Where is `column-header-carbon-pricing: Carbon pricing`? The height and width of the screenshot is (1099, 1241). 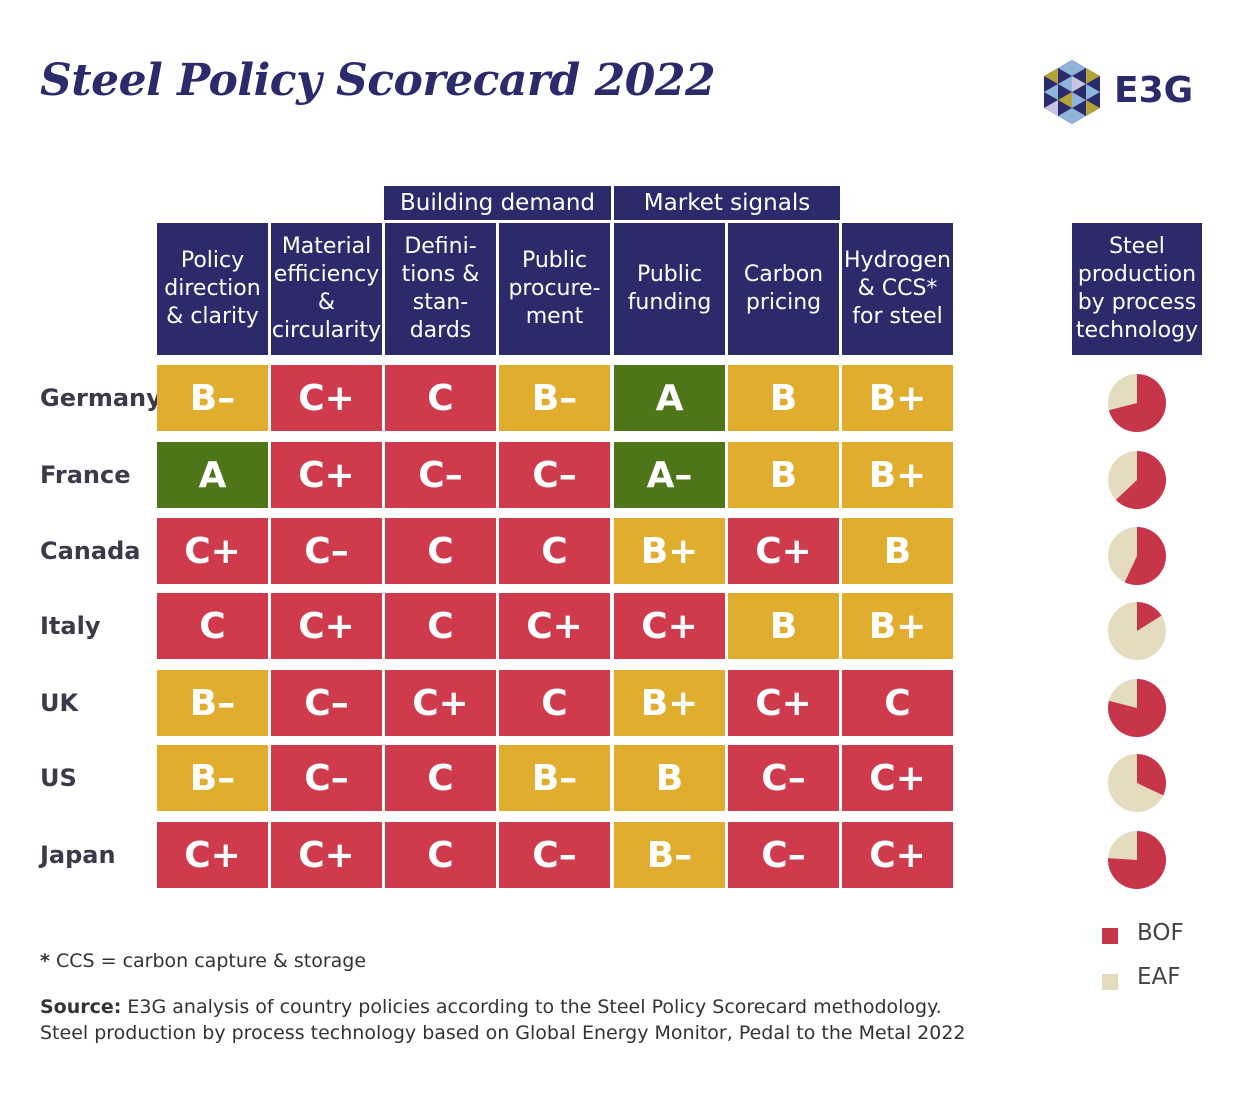 column-header-carbon-pricing: Carbon pricing is located at coordinates (783, 289).